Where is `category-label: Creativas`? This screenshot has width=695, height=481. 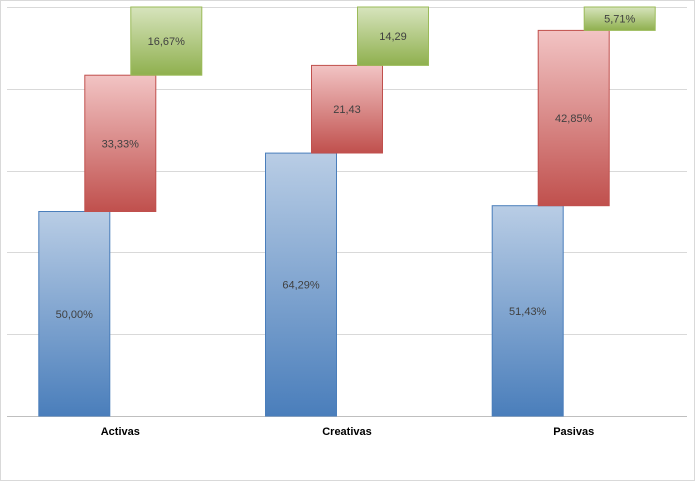 category-label: Creativas is located at coordinates (347, 432).